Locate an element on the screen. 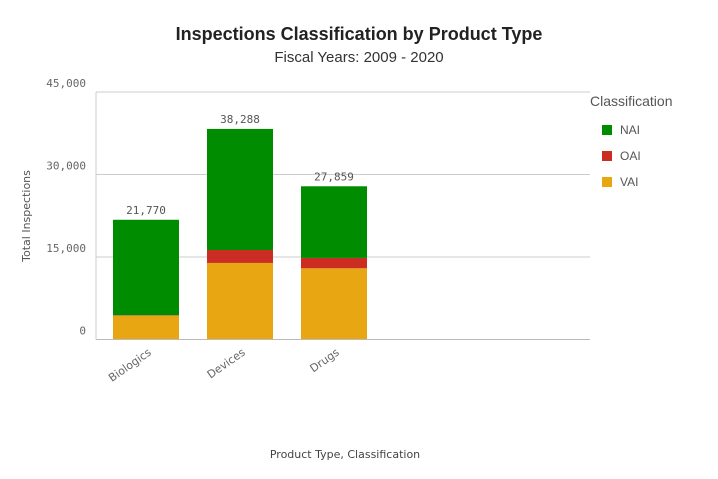 The width and height of the screenshot is (718, 479). legend-item-vai: VAI is located at coordinates (631, 182).